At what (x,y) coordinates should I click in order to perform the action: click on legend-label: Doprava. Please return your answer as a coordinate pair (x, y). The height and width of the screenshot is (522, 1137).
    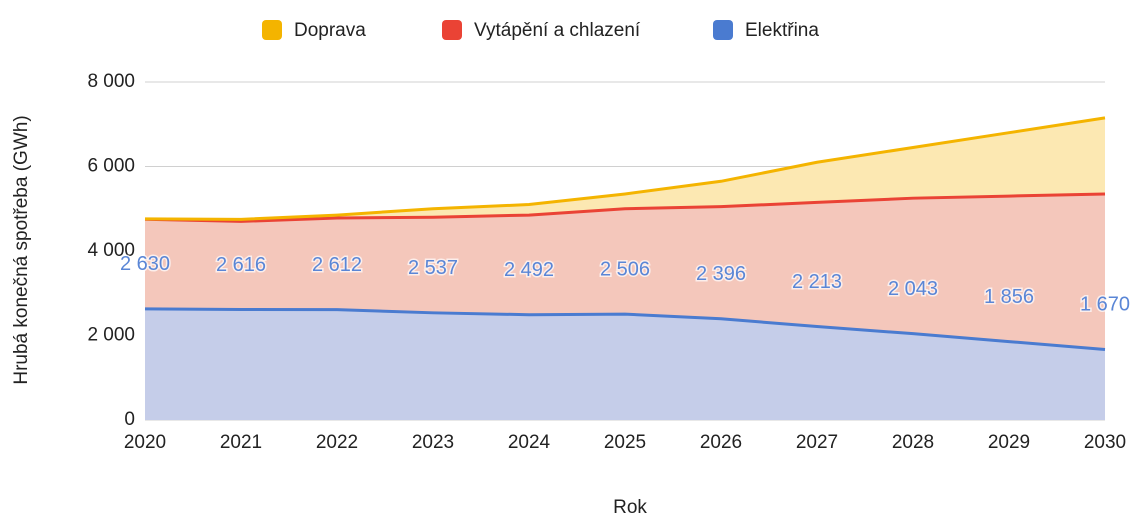
    Looking at the image, I should click on (330, 30).